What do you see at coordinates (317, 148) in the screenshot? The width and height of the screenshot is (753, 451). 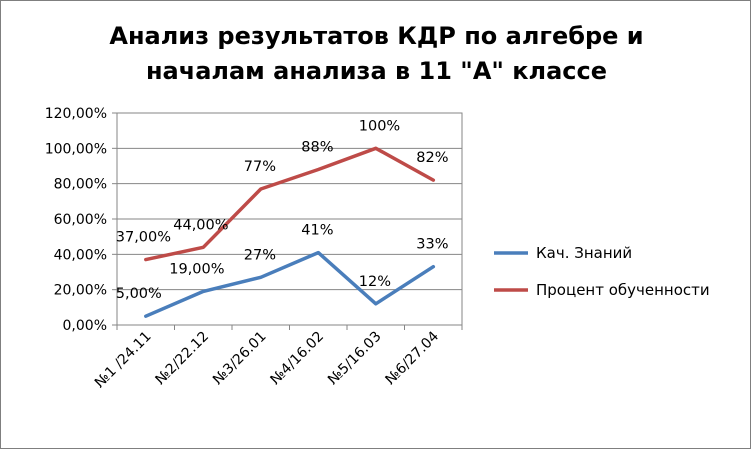 I see `data-label: 88%` at bounding box center [317, 148].